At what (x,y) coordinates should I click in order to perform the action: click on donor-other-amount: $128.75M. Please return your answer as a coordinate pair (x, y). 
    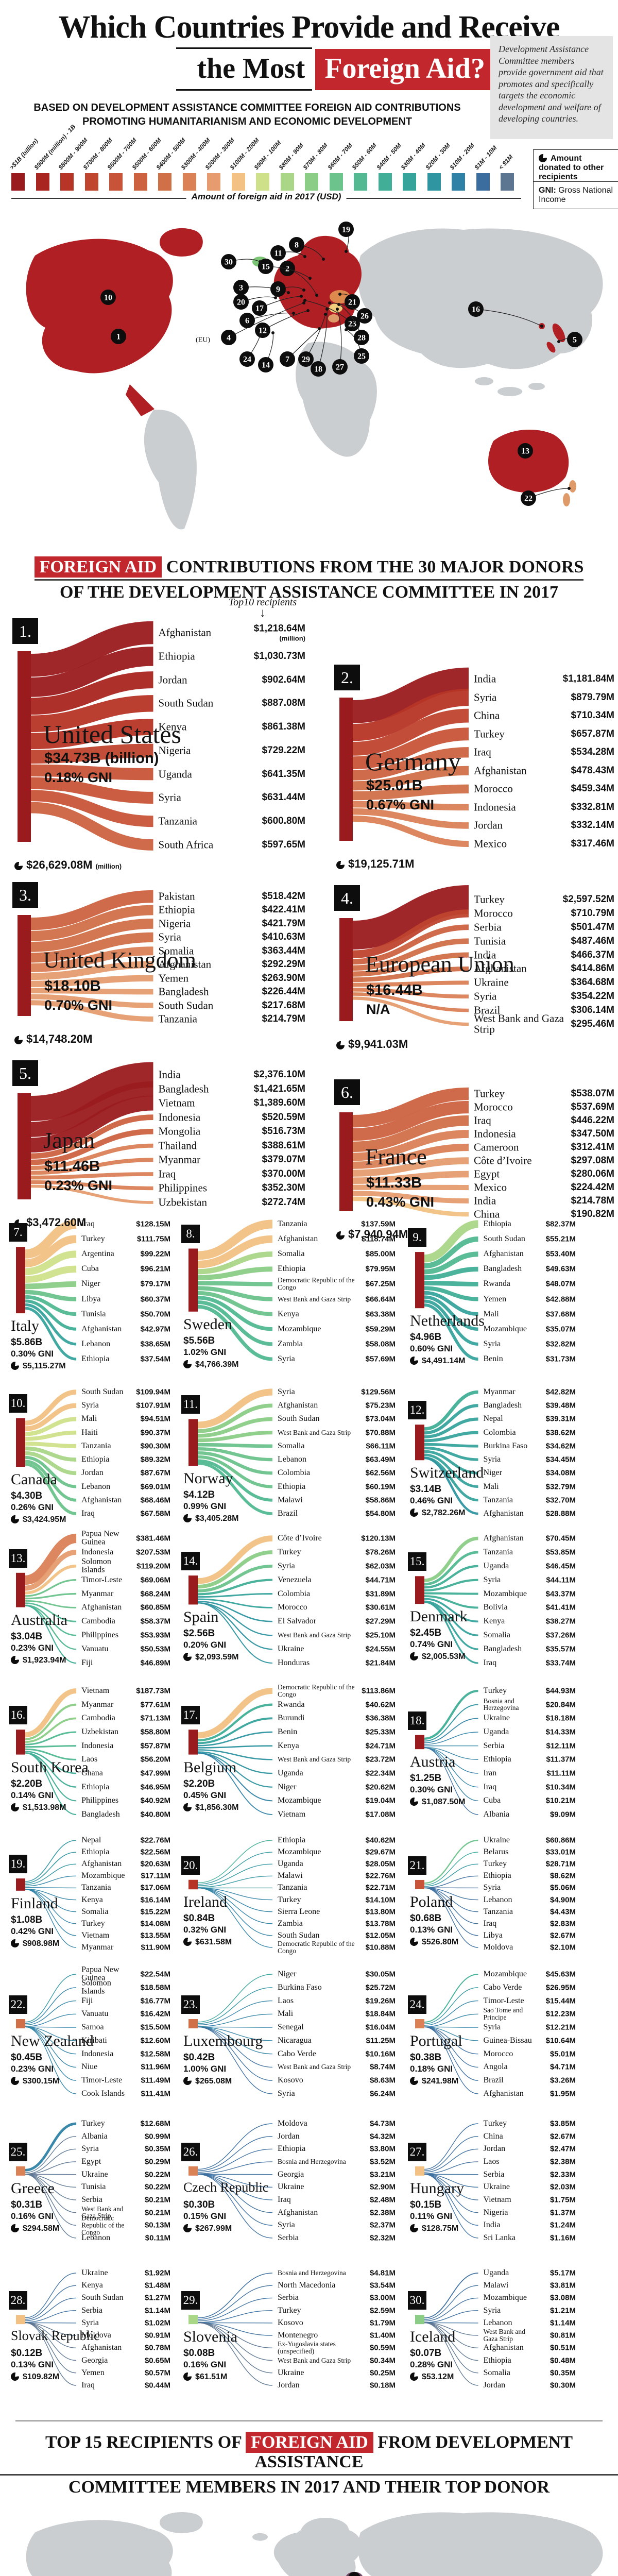
    Looking at the image, I should click on (434, 2228).